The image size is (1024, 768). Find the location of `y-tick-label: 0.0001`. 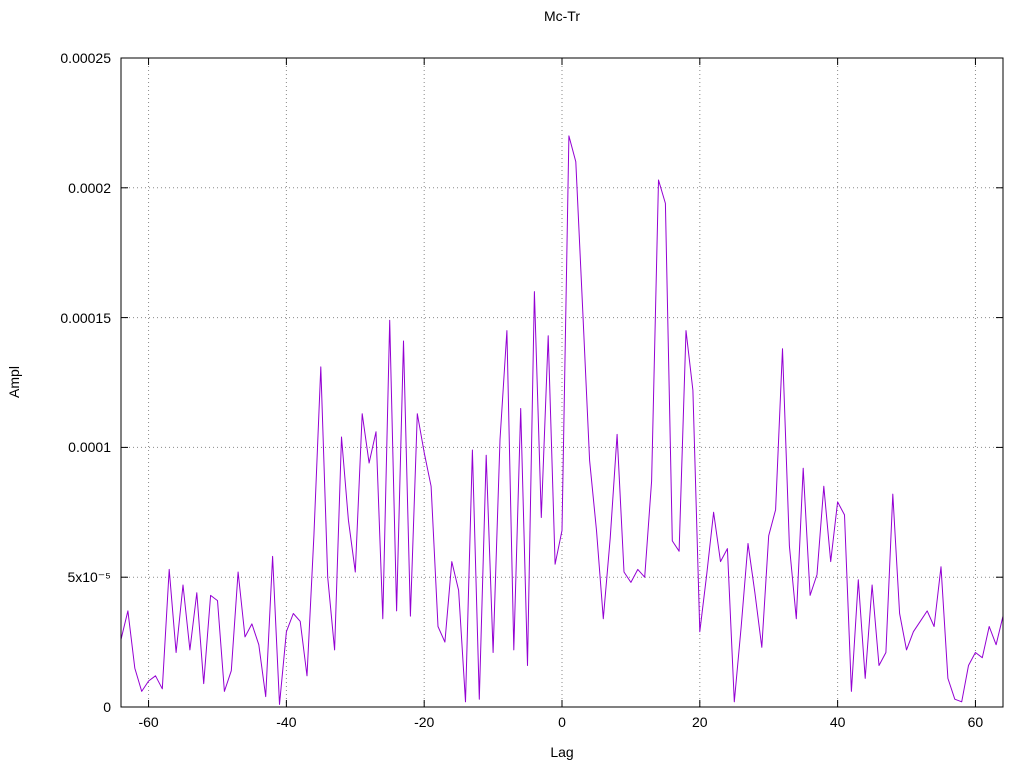

y-tick-label: 0.0001 is located at coordinates (89, 447).